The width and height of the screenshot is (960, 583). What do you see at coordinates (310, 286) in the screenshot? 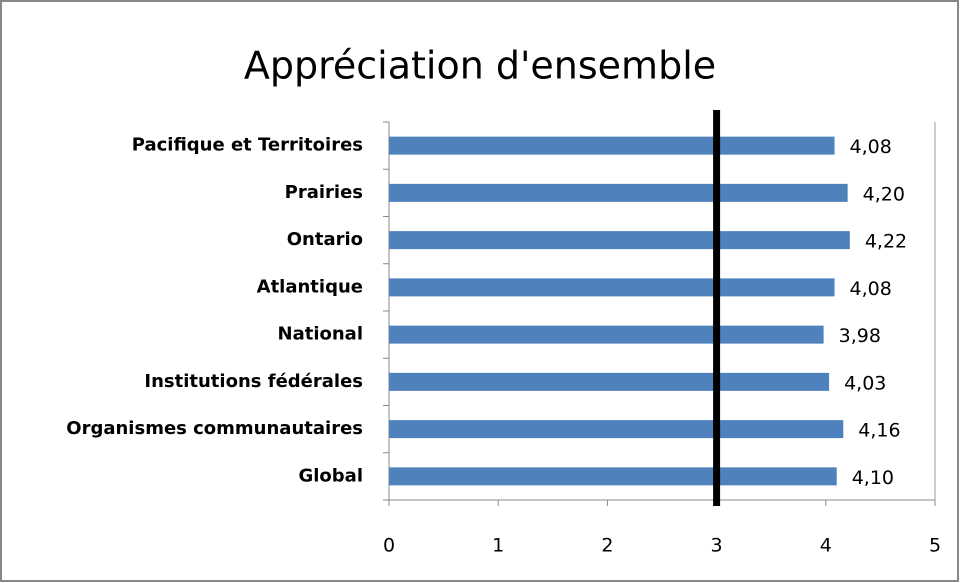
I see `y-tick-label: Atlantique` at bounding box center [310, 286].